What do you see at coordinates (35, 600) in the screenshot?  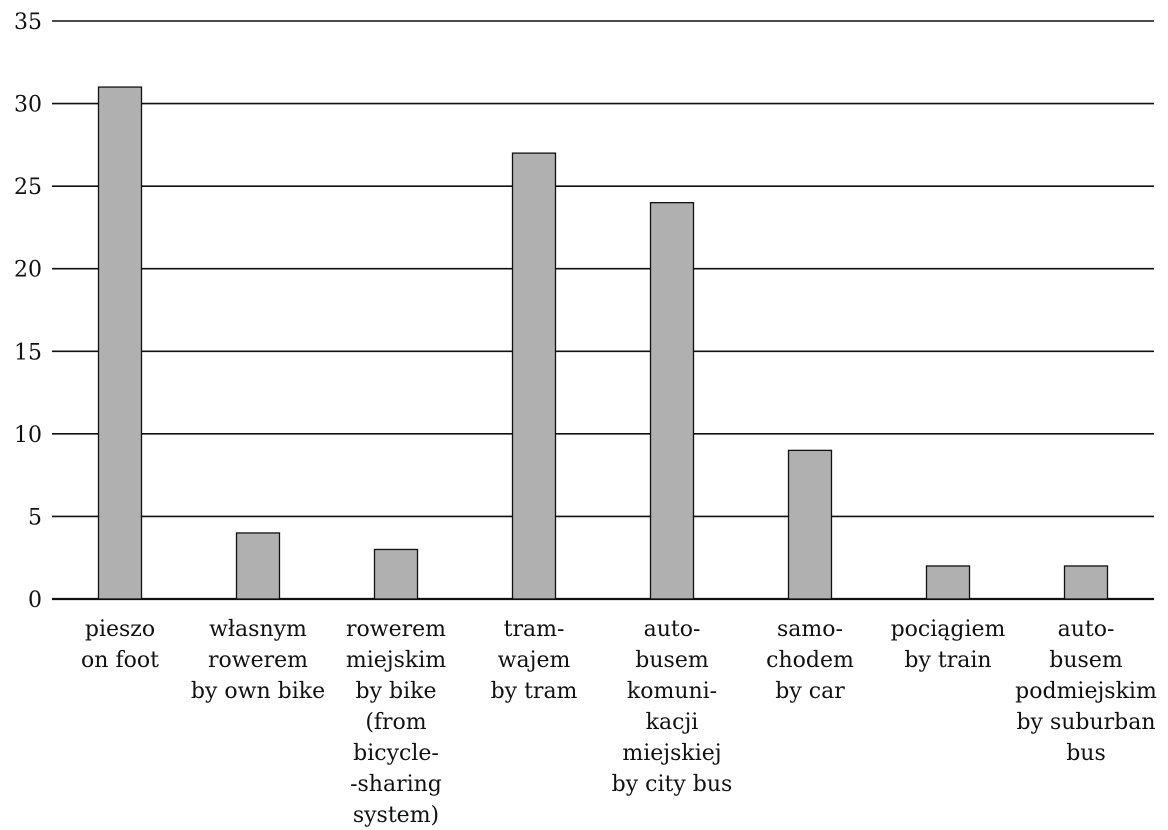 I see `y-tick-label: 0` at bounding box center [35, 600].